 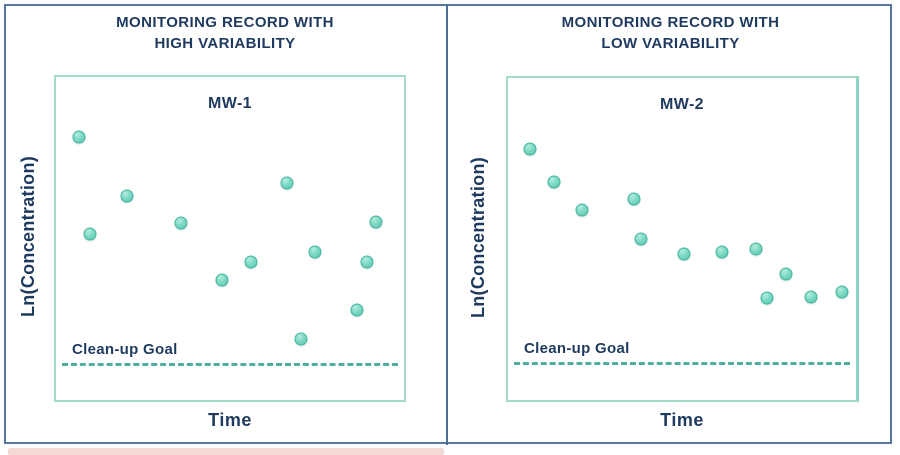 What do you see at coordinates (230, 103) in the screenshot?
I see `well-label: MW-1` at bounding box center [230, 103].